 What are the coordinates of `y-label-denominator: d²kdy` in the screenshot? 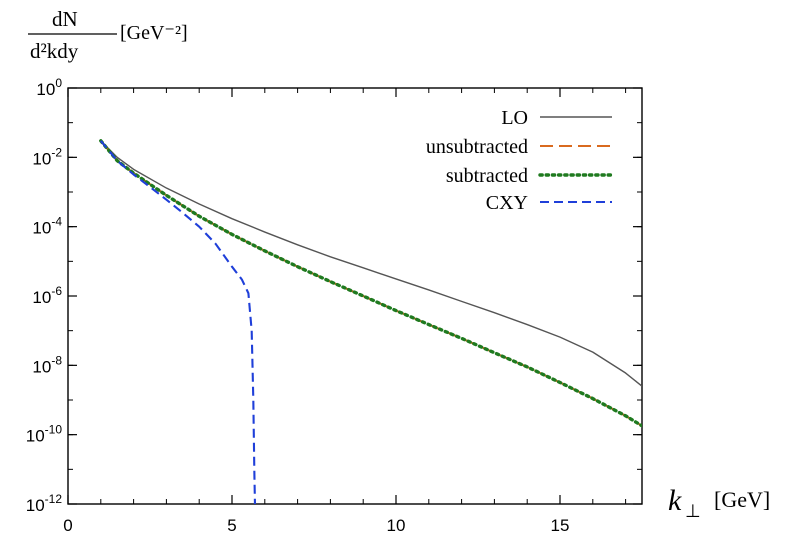 It's located at (54, 51).